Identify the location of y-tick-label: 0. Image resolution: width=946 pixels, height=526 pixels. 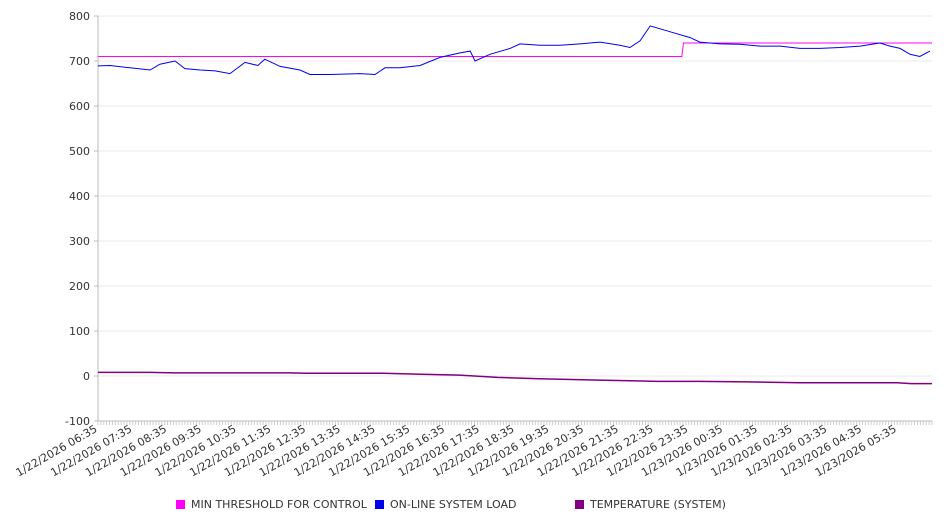
(86, 376).